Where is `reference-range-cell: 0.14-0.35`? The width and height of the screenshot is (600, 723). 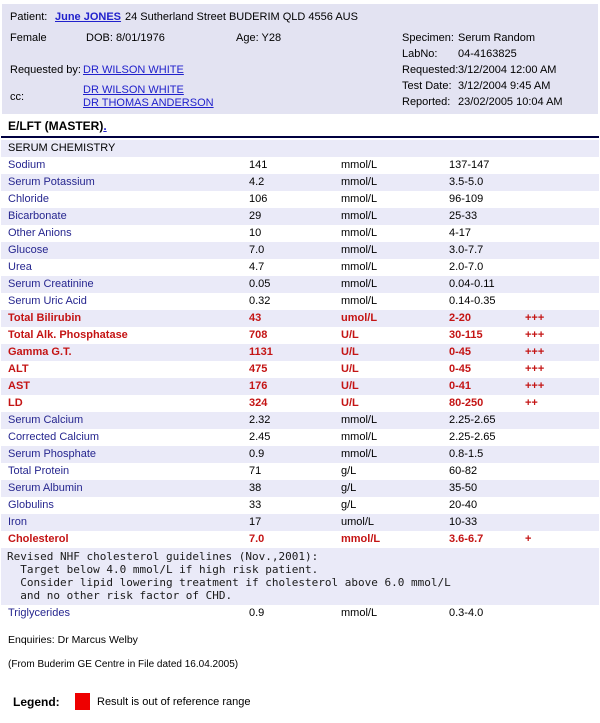
reference-range-cell: 0.14-0.35 is located at coordinates (472, 301).